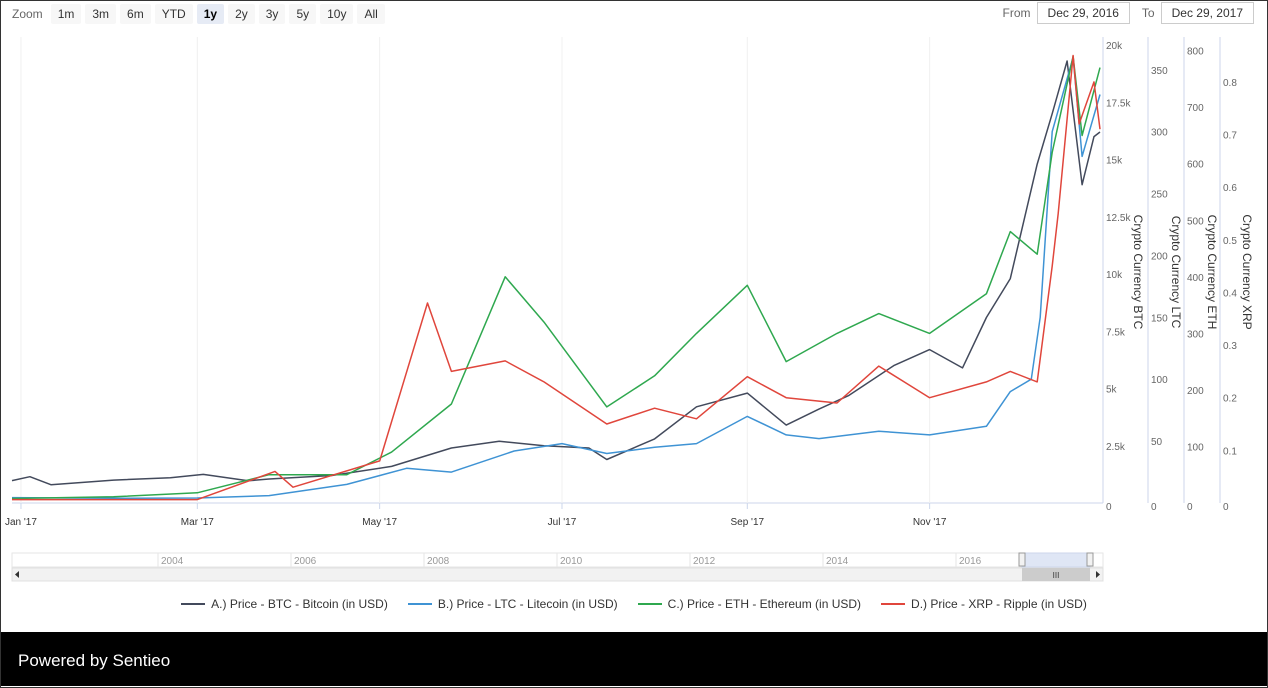 This screenshot has width=1268, height=688. What do you see at coordinates (419, 604) in the screenshot?
I see `legend-swatch-ltc` at bounding box center [419, 604].